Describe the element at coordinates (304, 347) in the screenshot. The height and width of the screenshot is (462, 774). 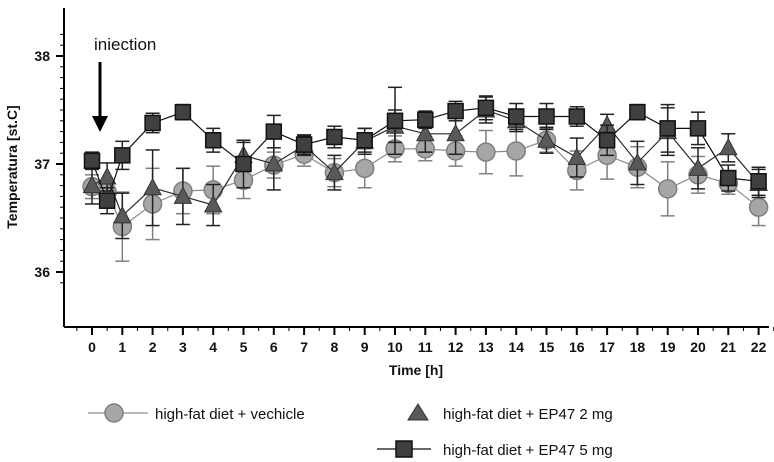
I see `x-tick-label: 7` at that location.